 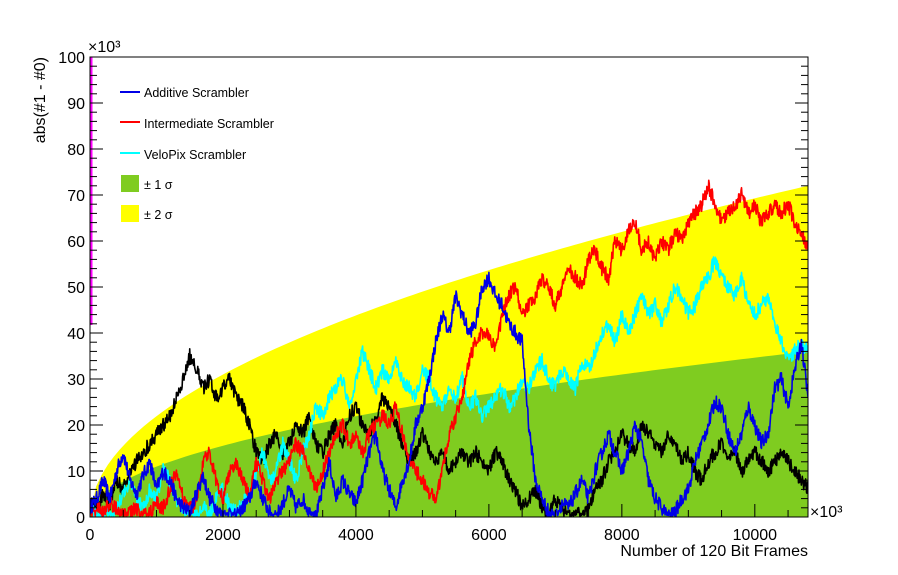 What do you see at coordinates (76, 334) in the screenshot?
I see `y-tick-label: 40` at bounding box center [76, 334].